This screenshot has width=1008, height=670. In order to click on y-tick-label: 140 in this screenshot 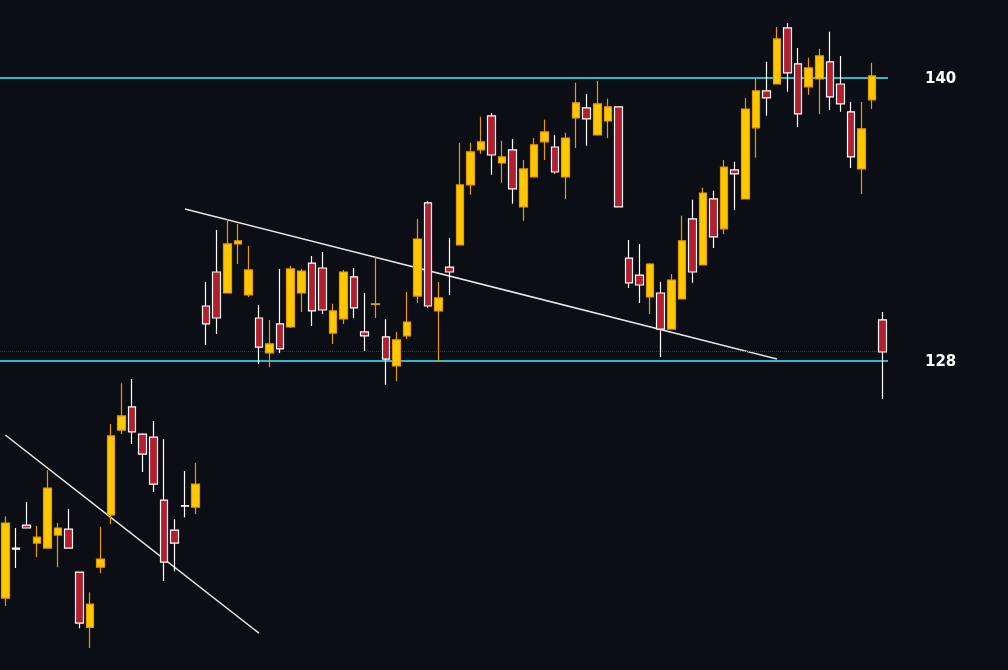, I will do `click(941, 77)`.